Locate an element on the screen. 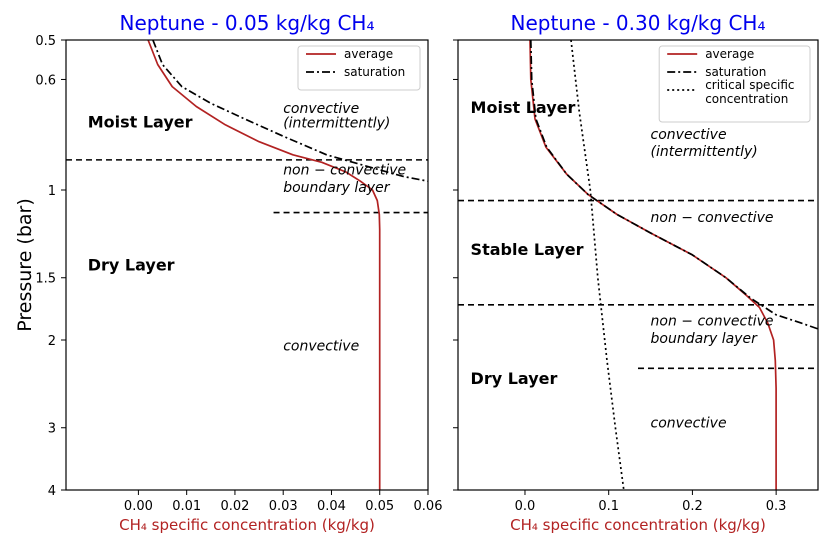 This screenshot has height=554, width=830. x-tick-label: 0.1 is located at coordinates (608, 506).